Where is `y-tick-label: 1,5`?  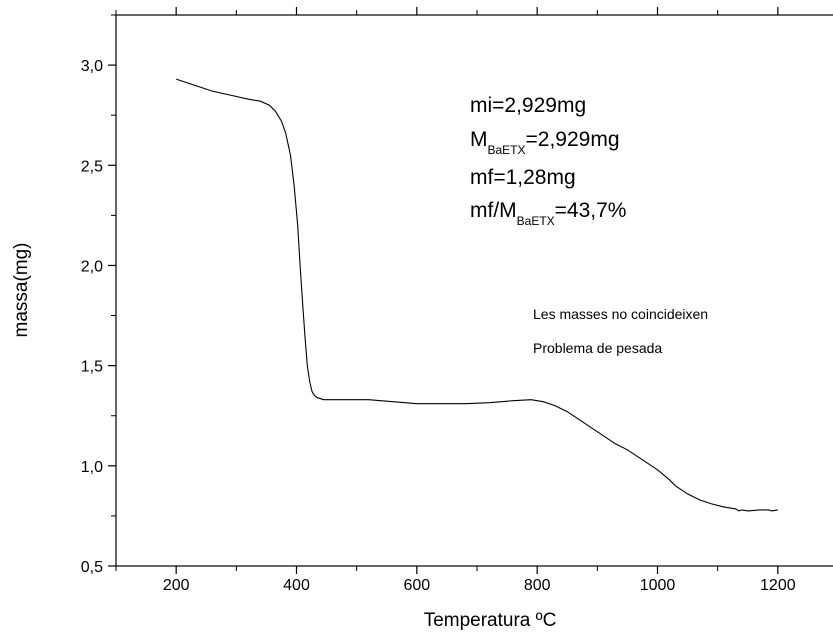
y-tick-label: 1,5 is located at coordinates (92, 367).